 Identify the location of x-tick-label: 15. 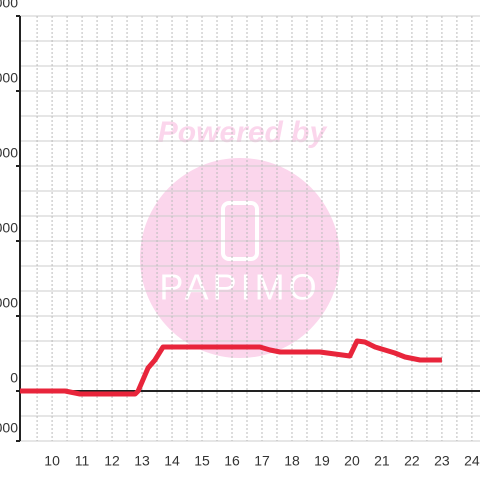
(202, 461).